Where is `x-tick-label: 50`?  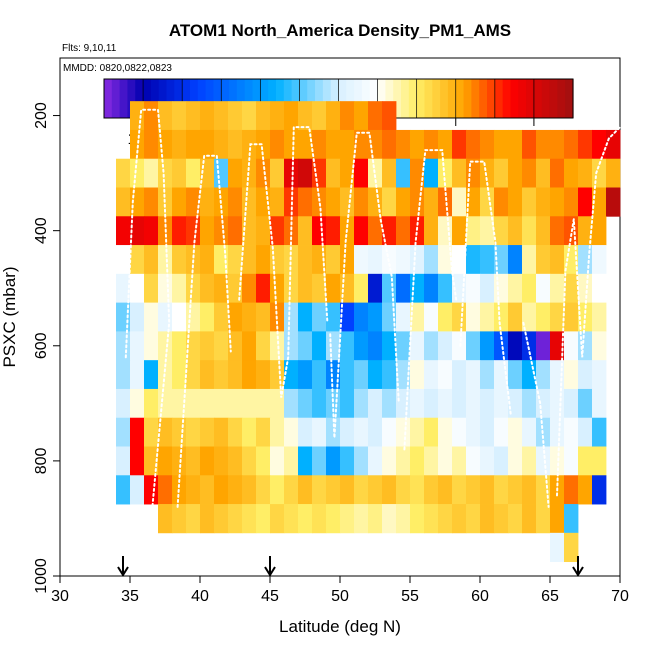
x-tick-label: 50 is located at coordinates (340, 596).